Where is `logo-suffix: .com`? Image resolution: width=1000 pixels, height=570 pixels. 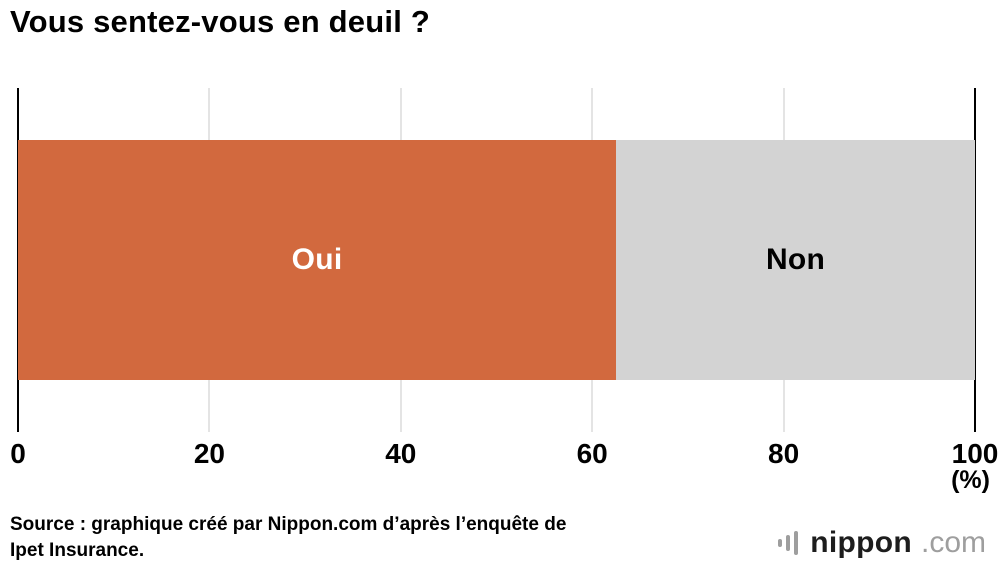 logo-suffix: .com is located at coordinates (953, 542).